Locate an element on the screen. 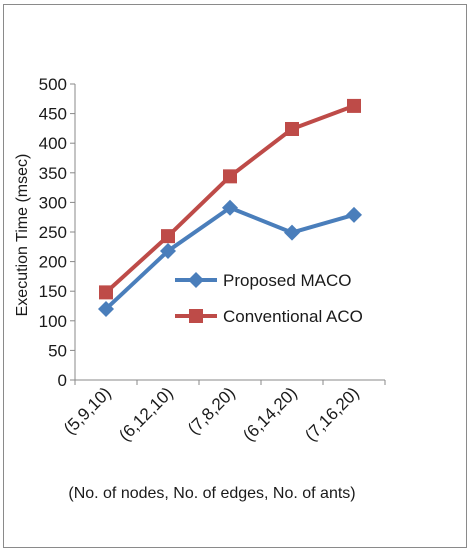  y-tick-label: 200 is located at coordinates (53, 262).